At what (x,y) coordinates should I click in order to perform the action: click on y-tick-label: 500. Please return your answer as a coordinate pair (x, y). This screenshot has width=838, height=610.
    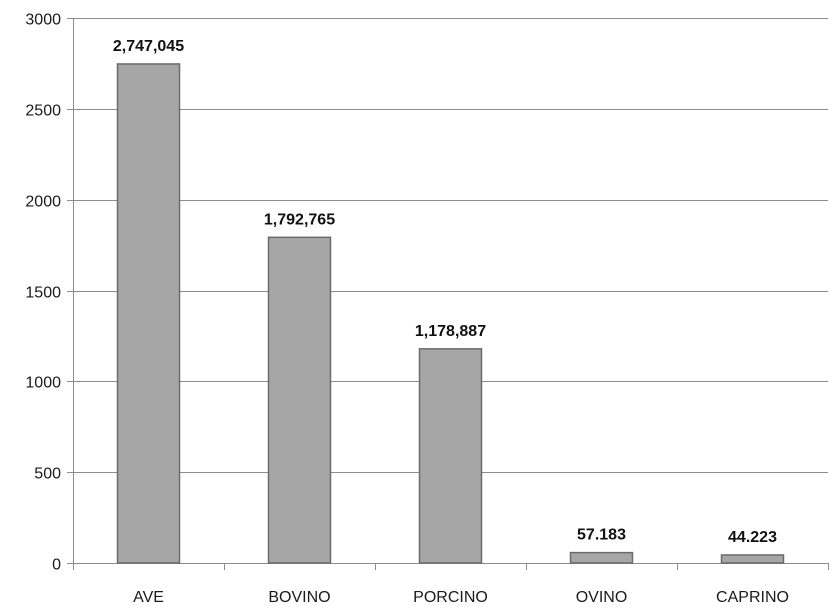
    Looking at the image, I should click on (47, 474).